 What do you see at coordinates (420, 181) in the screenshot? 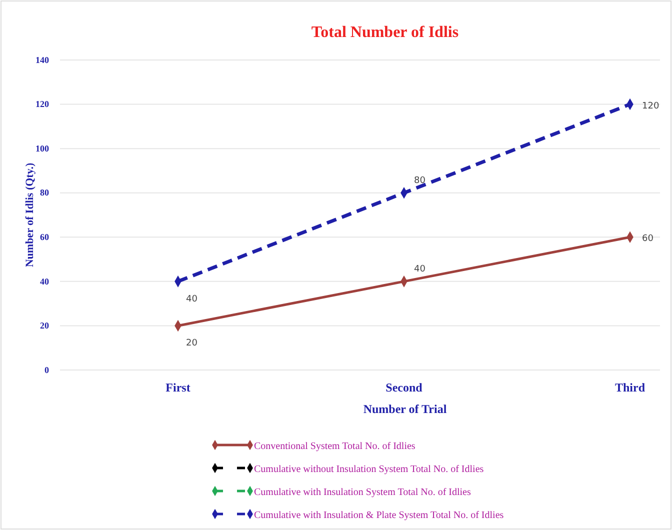
I see `data-label: 80` at bounding box center [420, 181].